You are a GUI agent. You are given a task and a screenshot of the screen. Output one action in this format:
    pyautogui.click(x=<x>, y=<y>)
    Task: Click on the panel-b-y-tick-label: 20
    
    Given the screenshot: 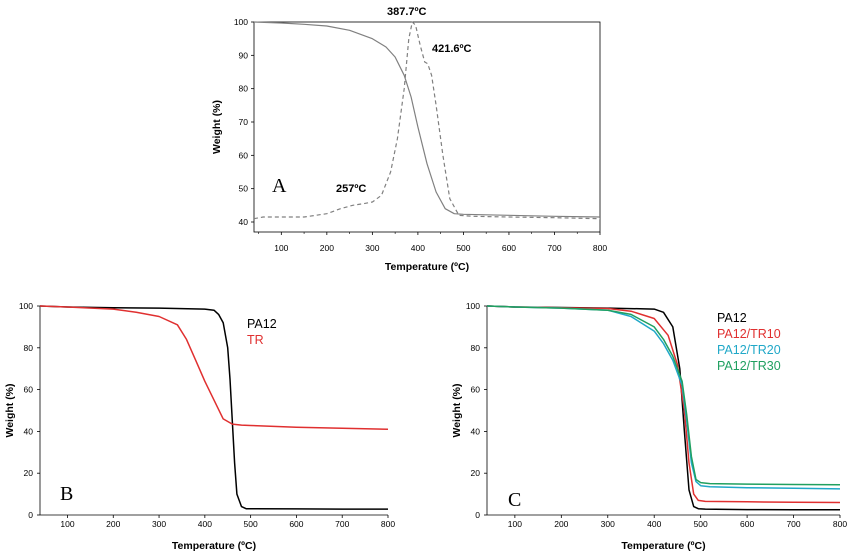 What is the action you would take?
    pyautogui.click(x=29, y=473)
    